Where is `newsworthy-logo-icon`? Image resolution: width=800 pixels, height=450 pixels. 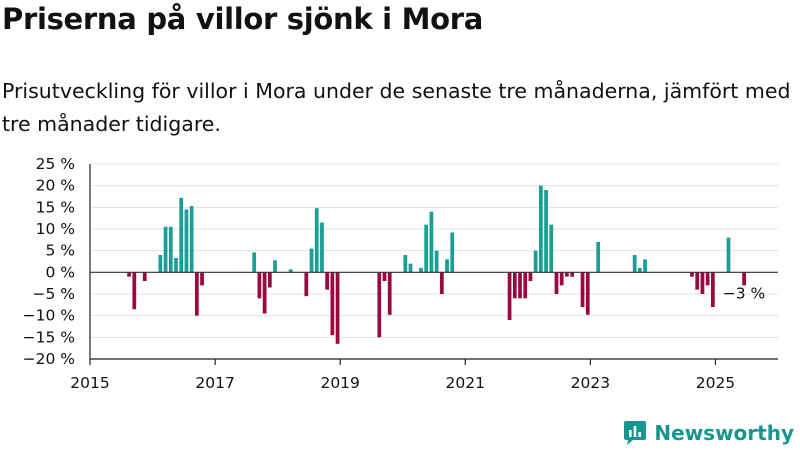
newsworthy-logo-icon is located at coordinates (635, 433).